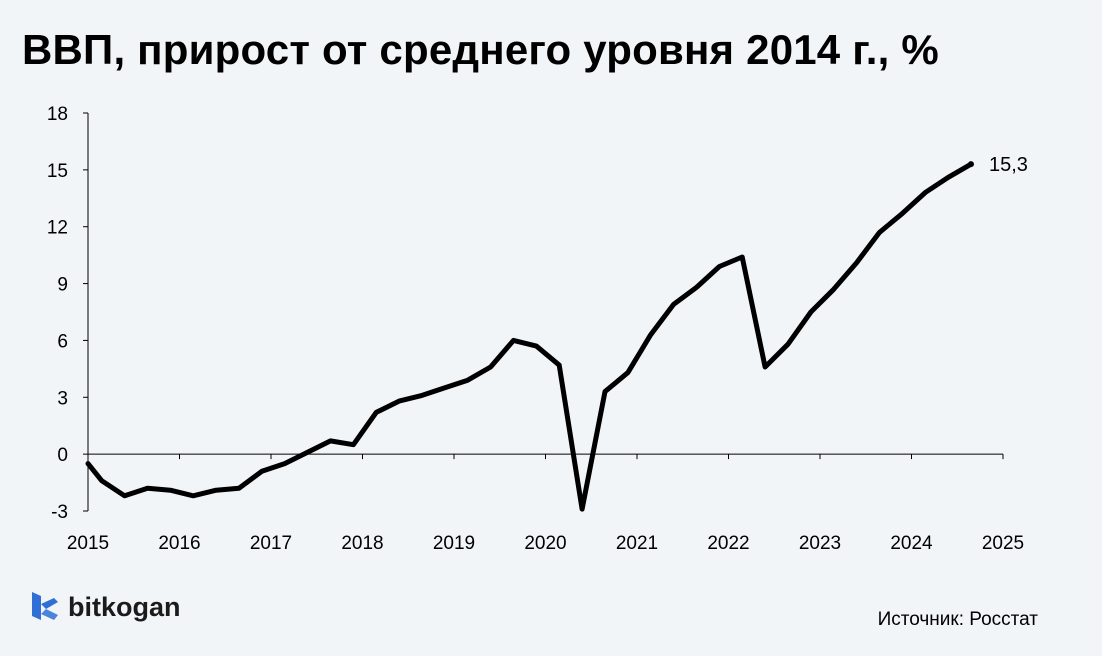  Describe the element at coordinates (57, 114) in the screenshot. I see `y-tick-label: 18` at that location.